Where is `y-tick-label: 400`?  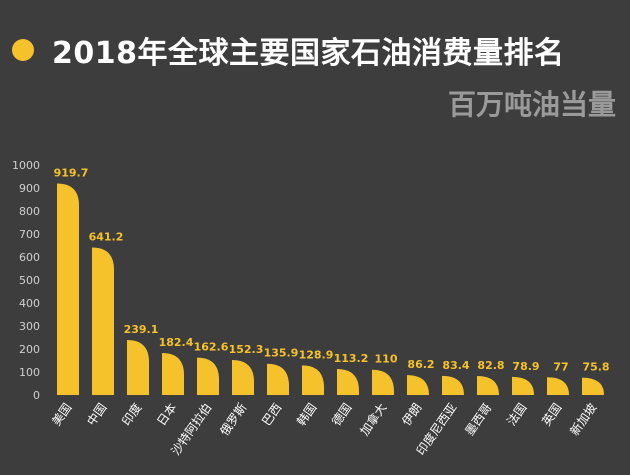
y-tick-label: 400 is located at coordinates (29, 303).